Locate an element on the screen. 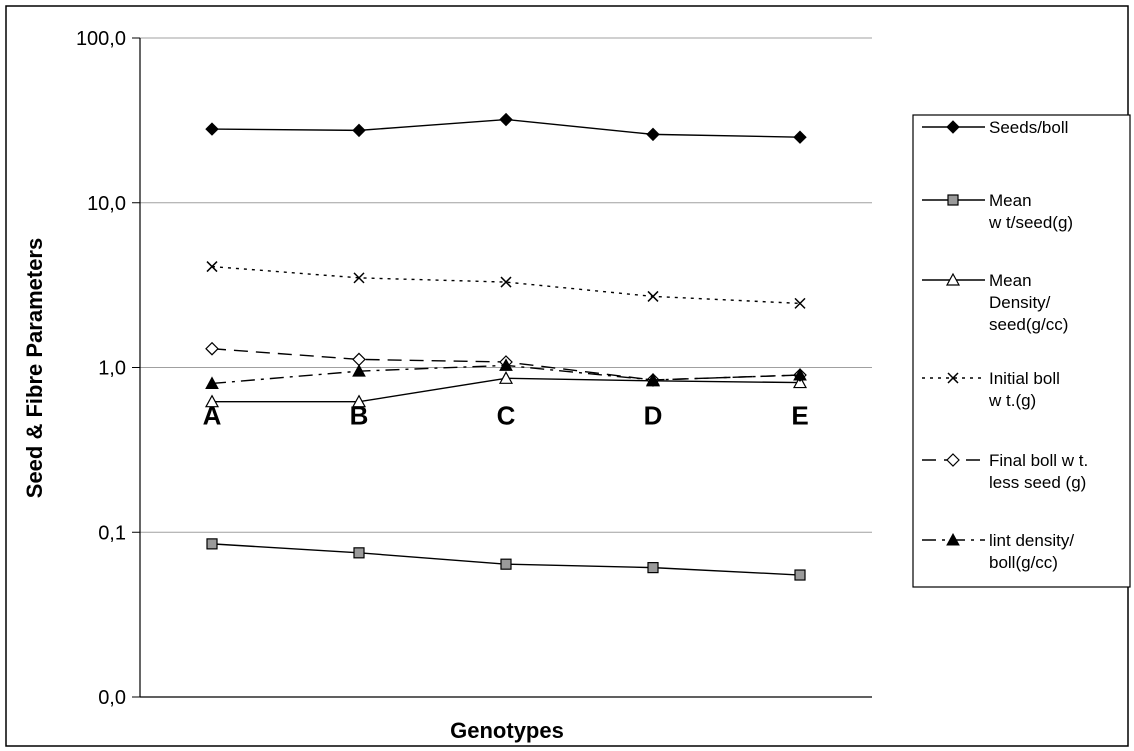  y-axis-title: Seed & Fibre Parameters is located at coordinates (34, 368).